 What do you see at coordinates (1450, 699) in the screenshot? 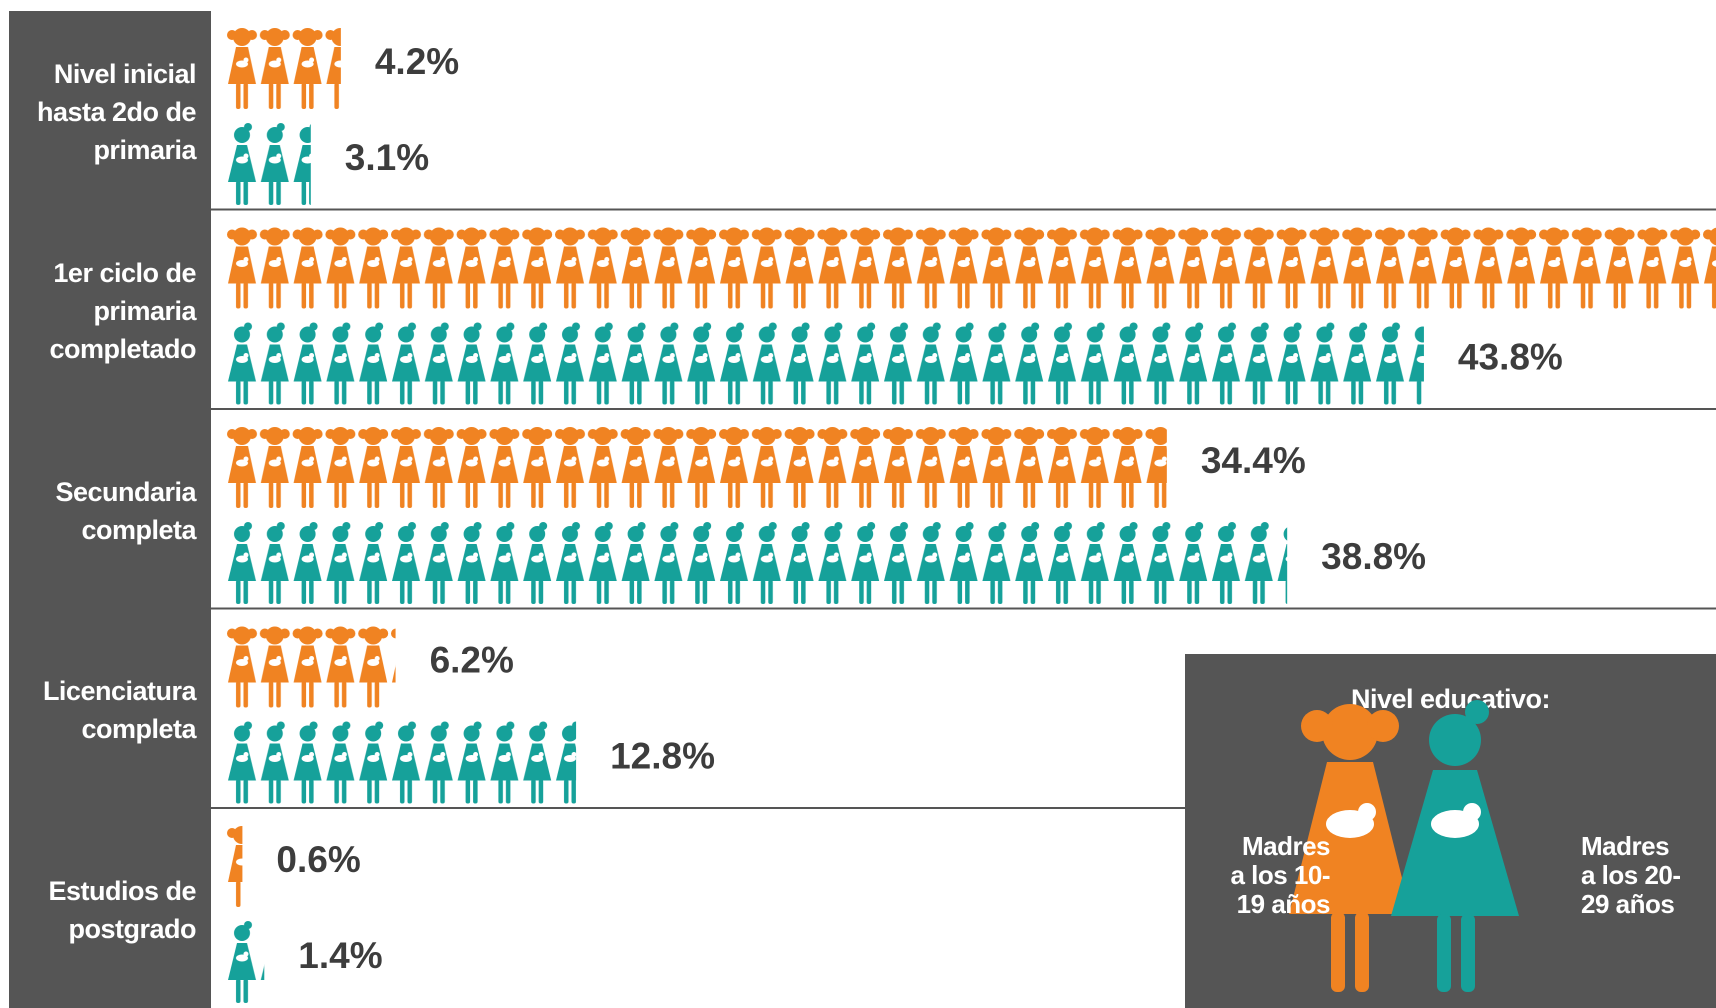
I see `legend-title: Nivel educativo:` at bounding box center [1450, 699].